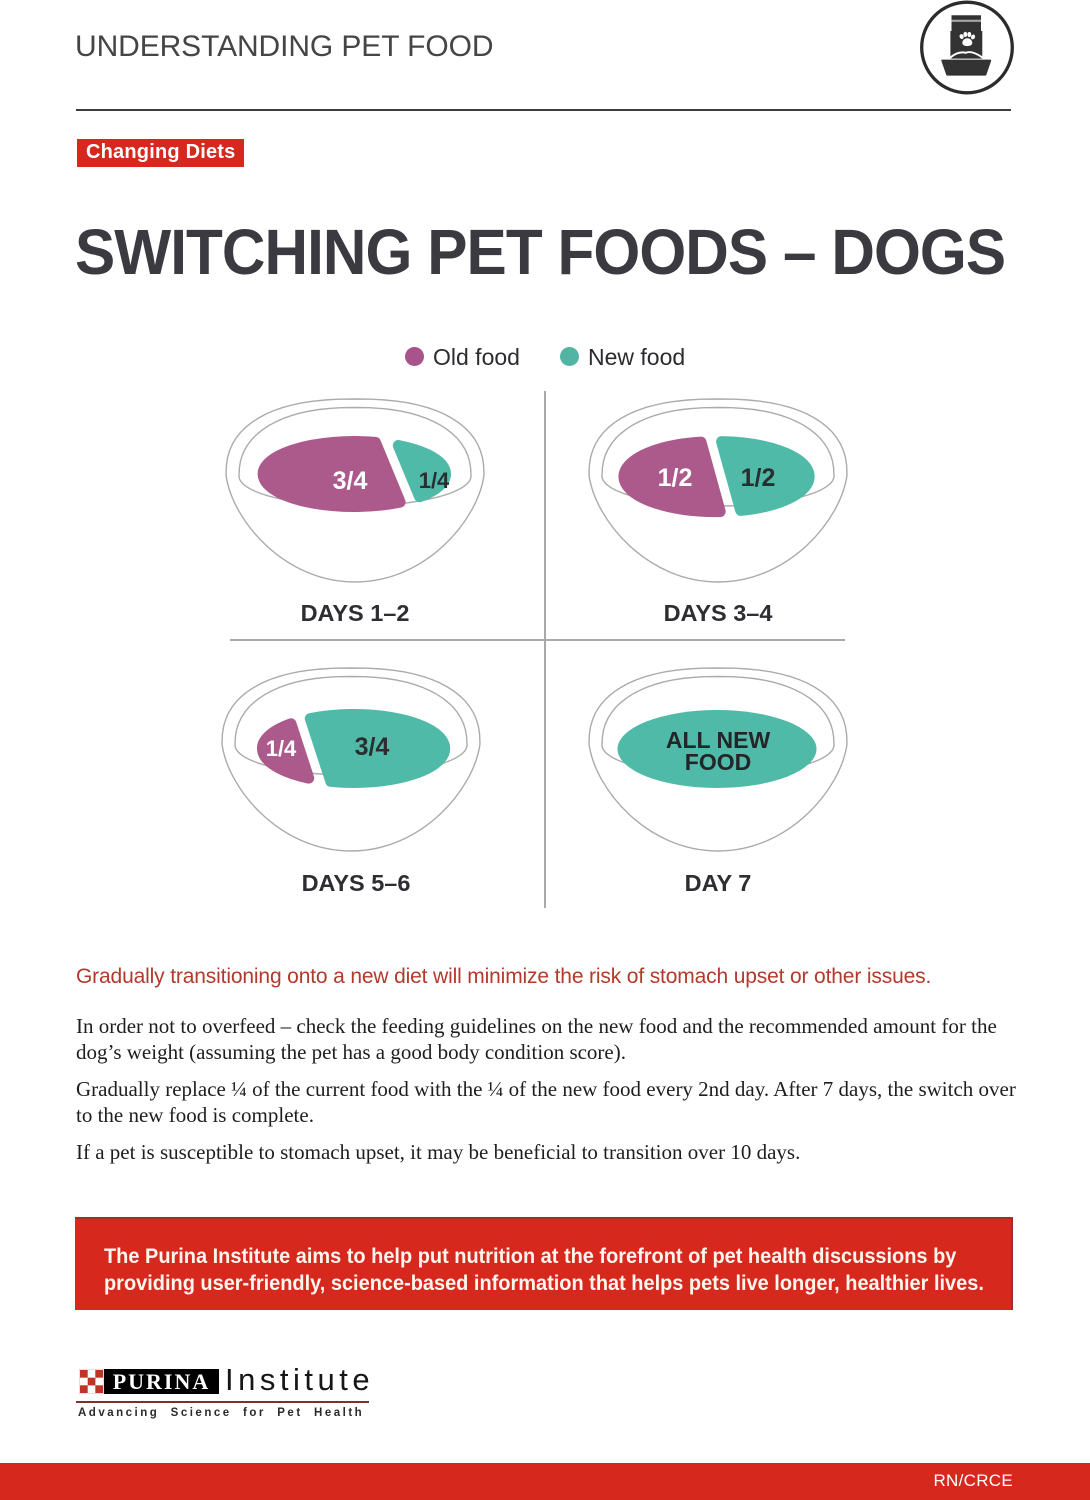  Describe the element at coordinates (718, 762) in the screenshot. I see `svg-text: FOOD` at that location.